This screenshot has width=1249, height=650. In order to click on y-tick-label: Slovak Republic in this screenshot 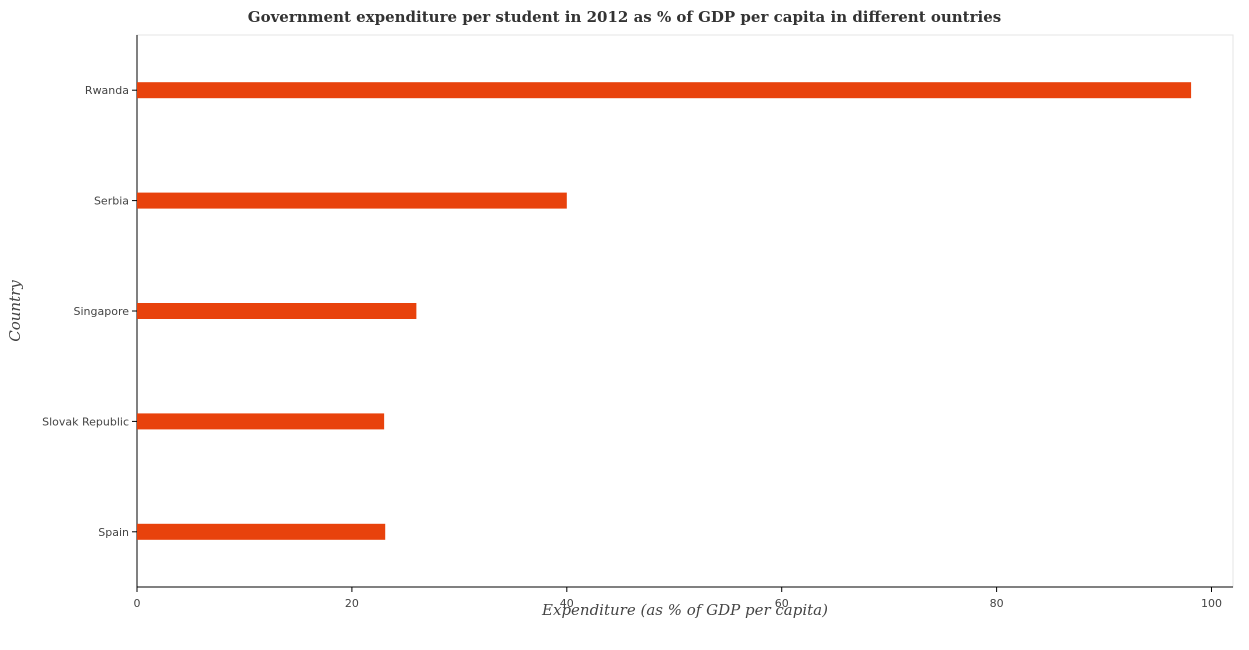, I will do `click(85, 421)`.